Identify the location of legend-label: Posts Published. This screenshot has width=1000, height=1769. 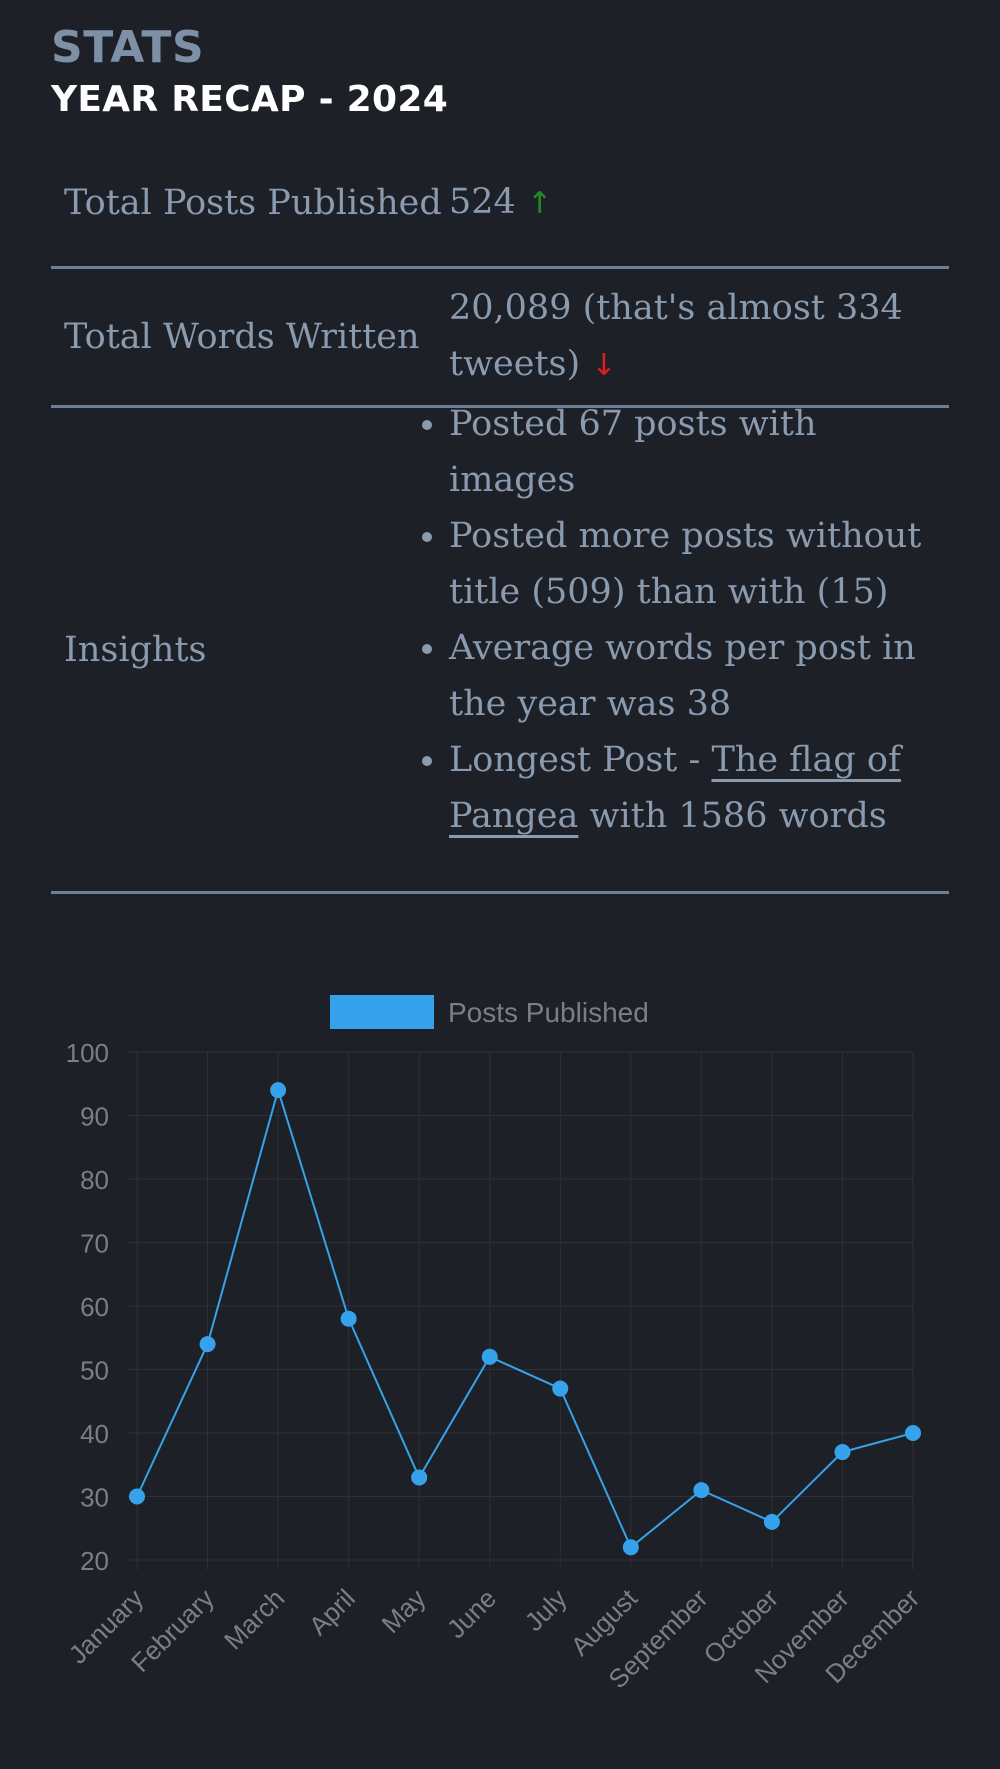
(548, 1012).